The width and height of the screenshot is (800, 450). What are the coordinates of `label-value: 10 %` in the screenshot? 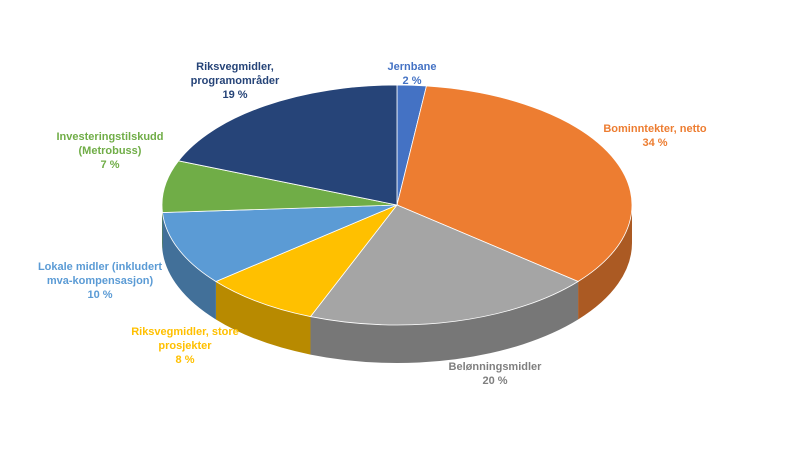 It's located at (100, 295).